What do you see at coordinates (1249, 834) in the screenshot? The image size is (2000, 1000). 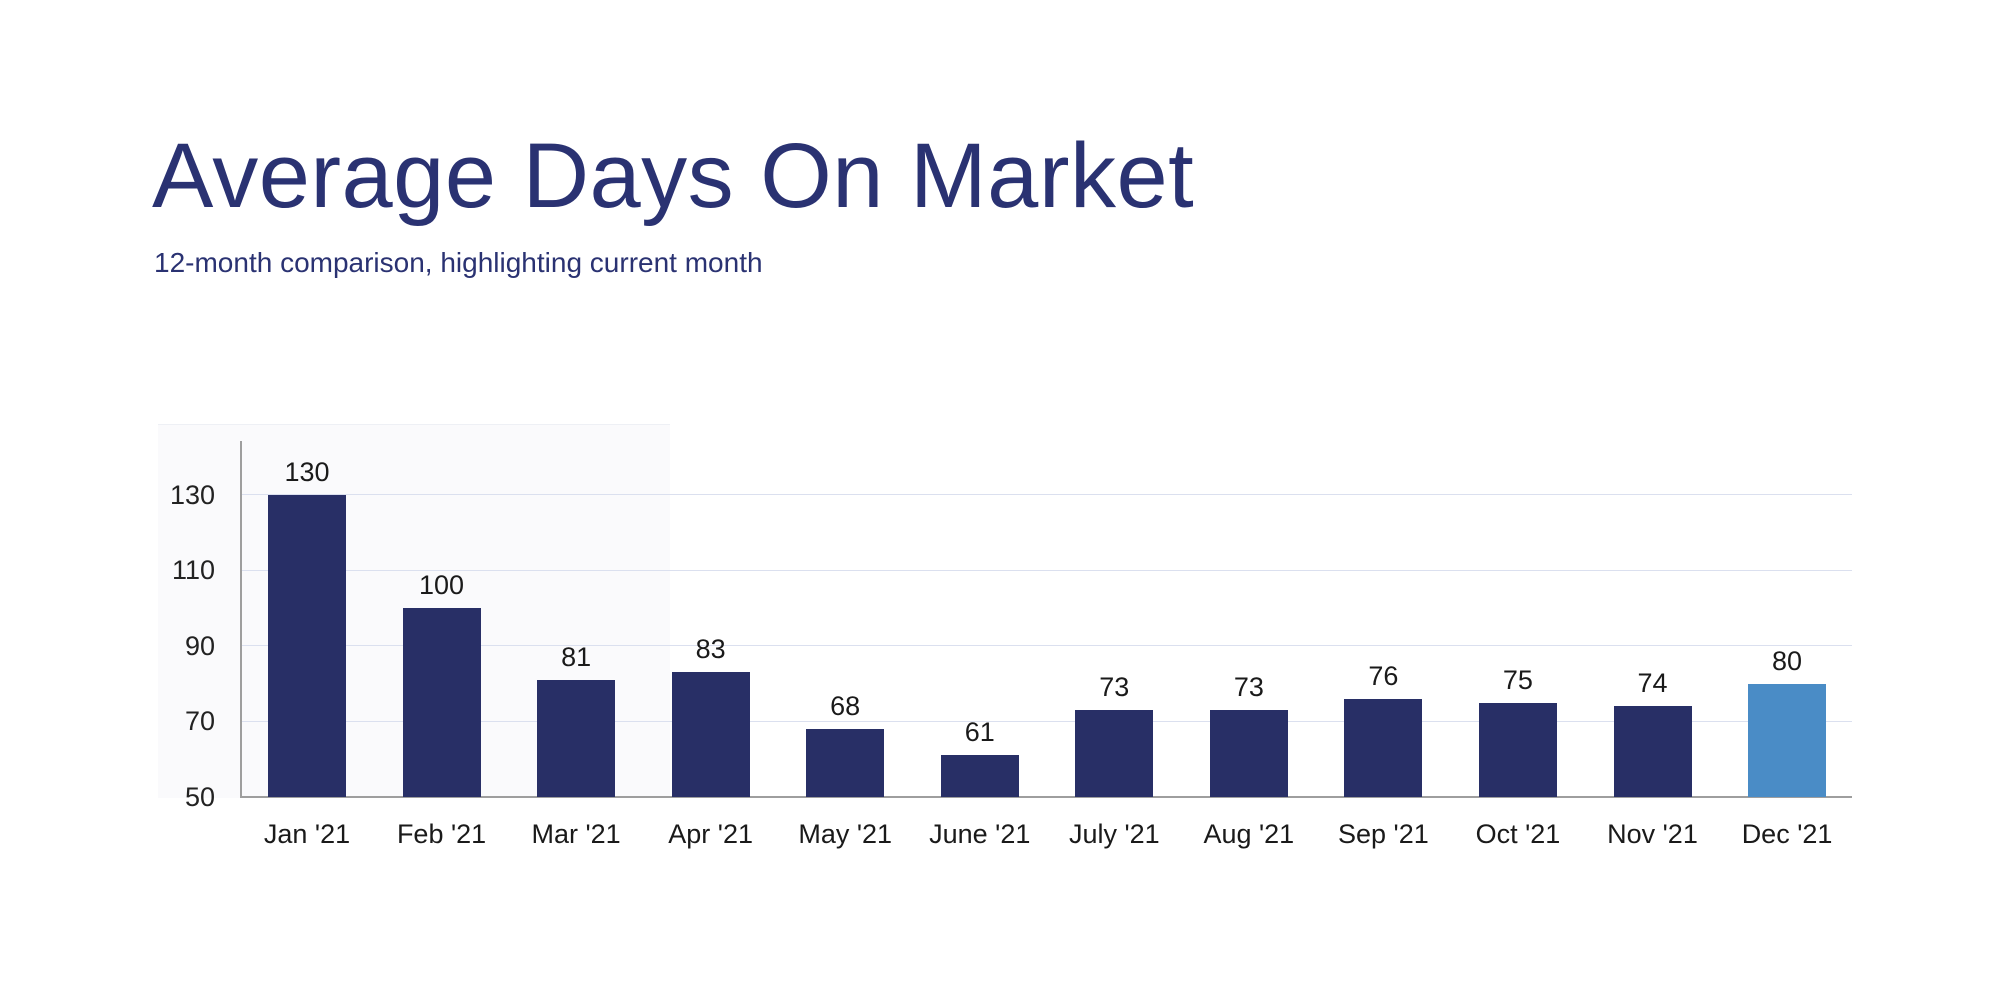 I see `x-axis-label: Aug '21` at bounding box center [1249, 834].